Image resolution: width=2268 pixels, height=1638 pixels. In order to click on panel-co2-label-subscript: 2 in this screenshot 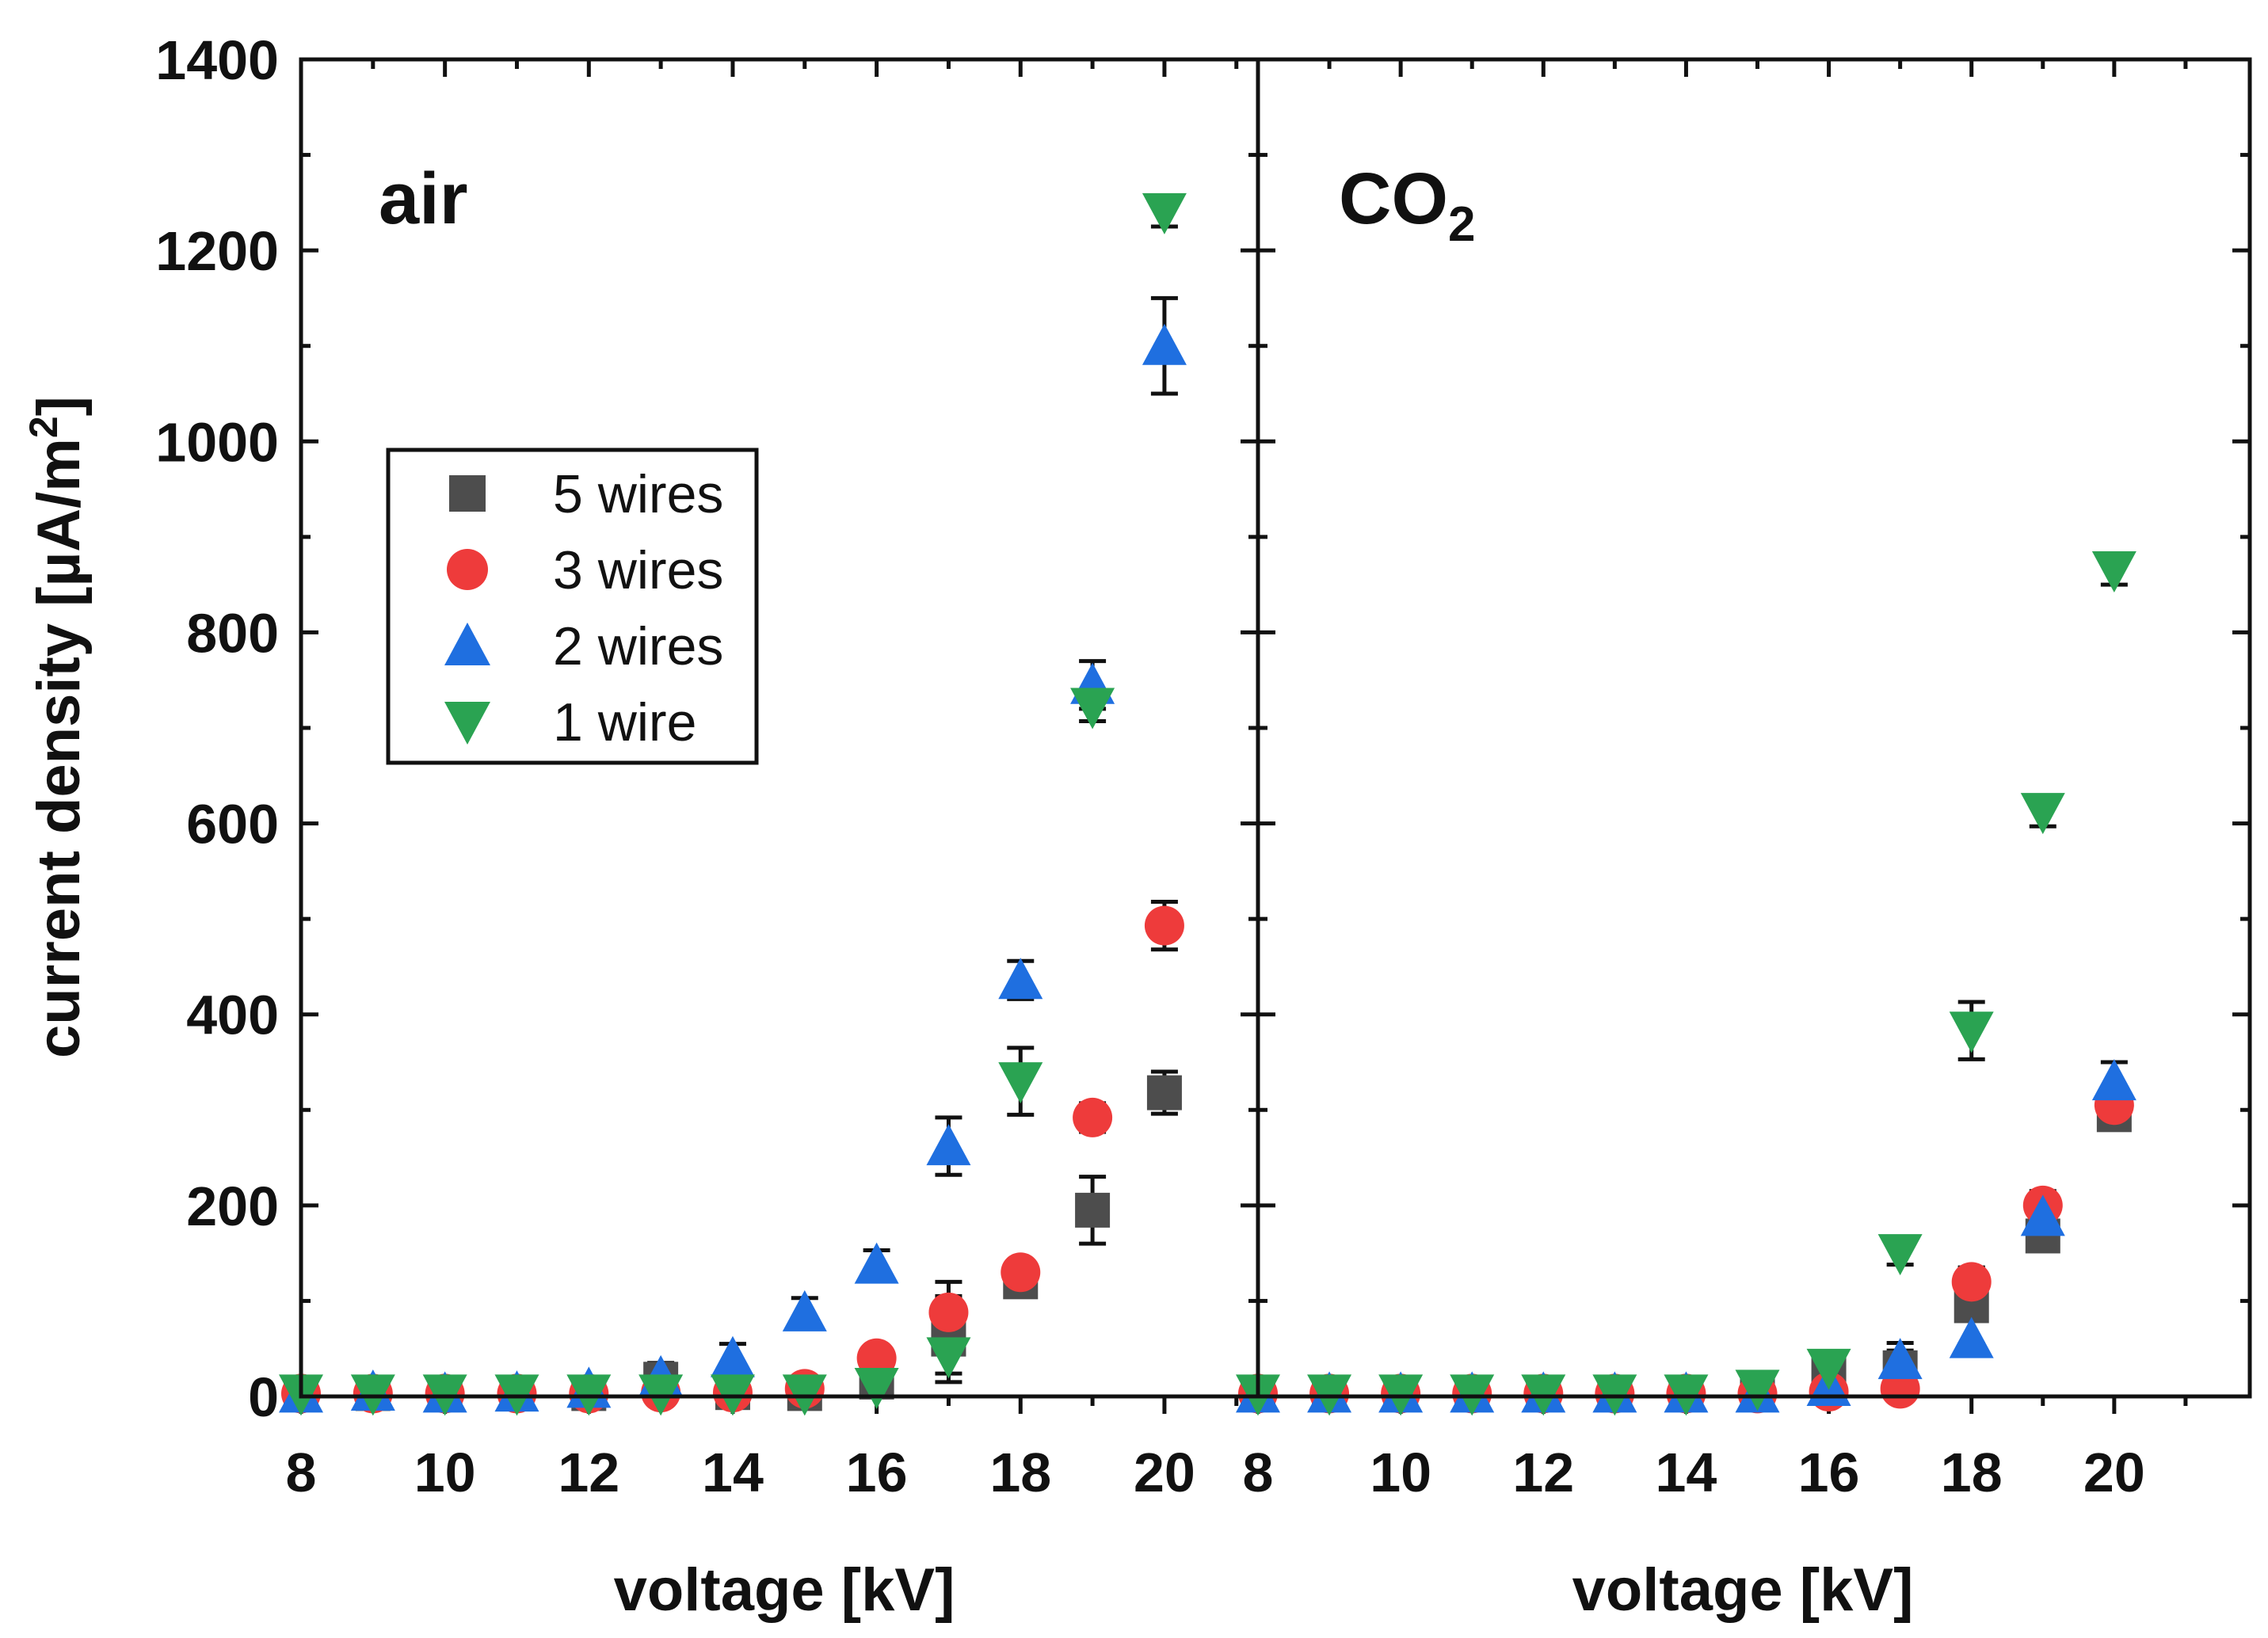, I will do `click(1461, 224)`.